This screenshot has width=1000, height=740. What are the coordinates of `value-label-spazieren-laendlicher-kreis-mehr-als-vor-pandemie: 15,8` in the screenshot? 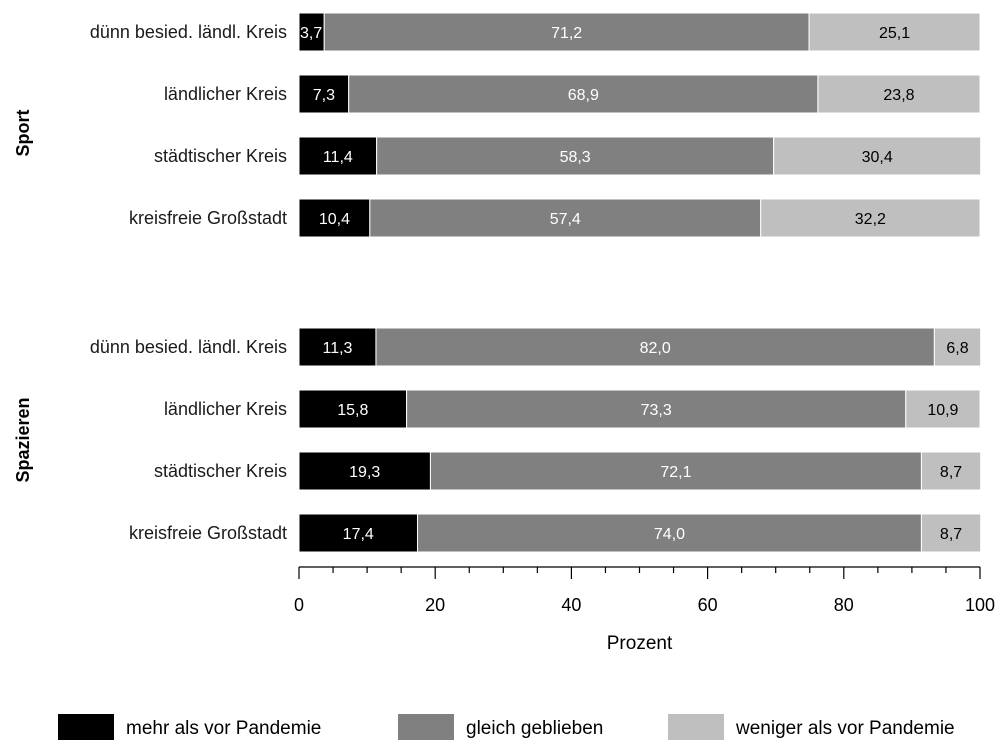 It's located at (352, 410).